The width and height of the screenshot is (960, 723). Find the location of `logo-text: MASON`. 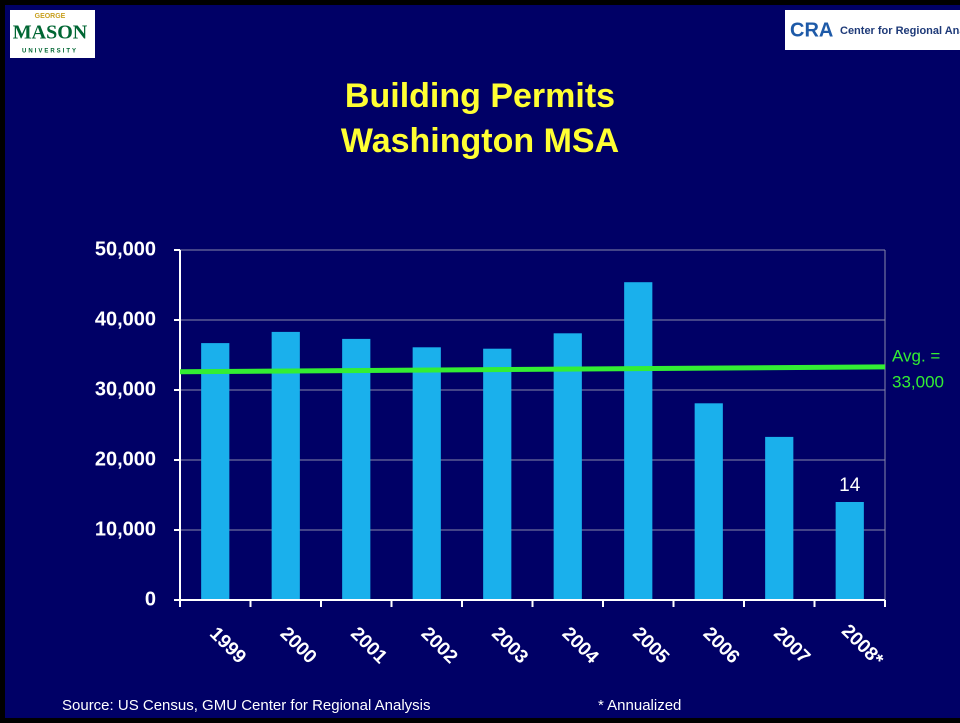

logo-text: MASON is located at coordinates (50, 33).